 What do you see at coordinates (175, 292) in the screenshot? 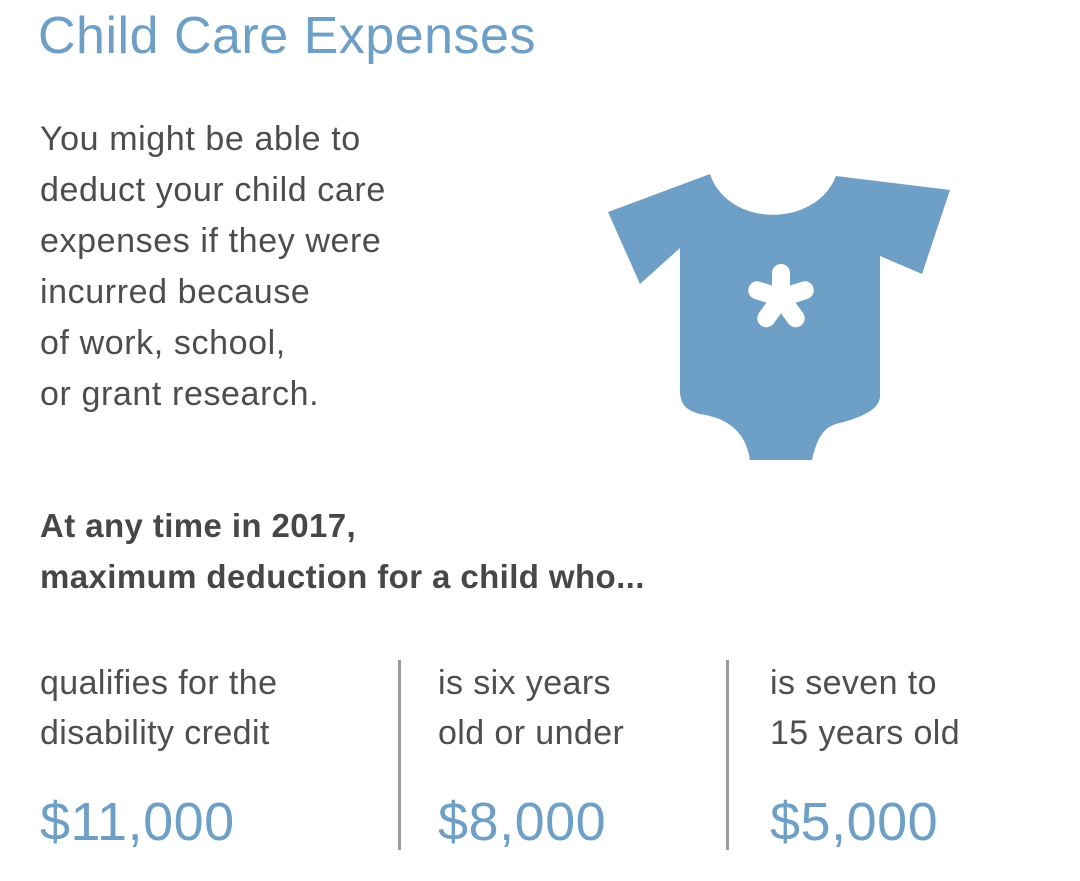
I see `intro-line: incurred because` at bounding box center [175, 292].